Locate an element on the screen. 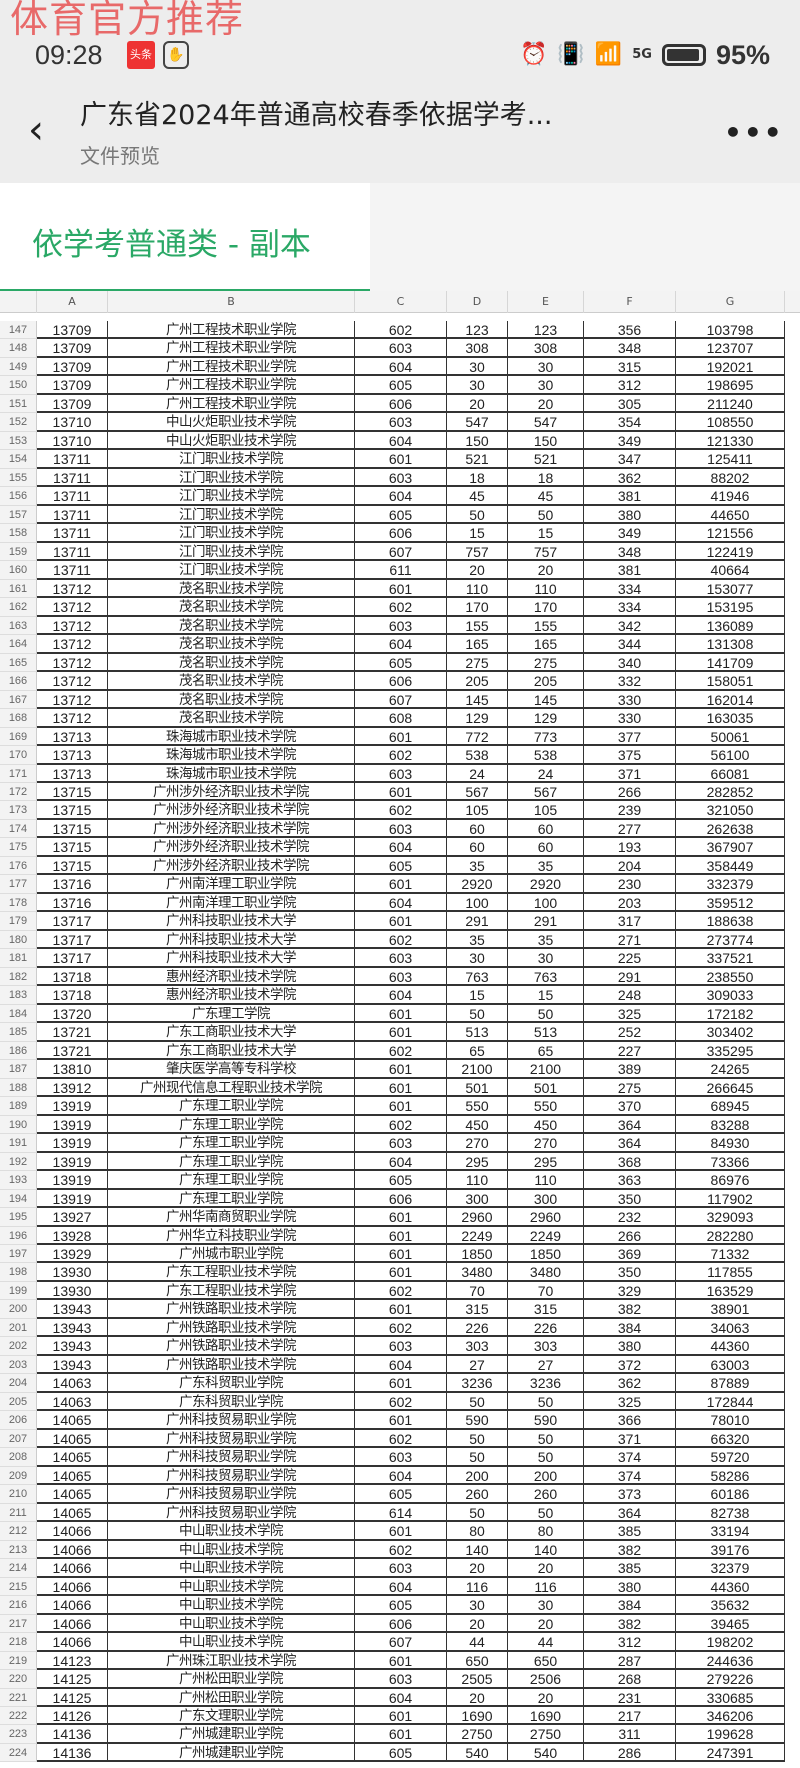  cell-e: 35 is located at coordinates (546, 940).